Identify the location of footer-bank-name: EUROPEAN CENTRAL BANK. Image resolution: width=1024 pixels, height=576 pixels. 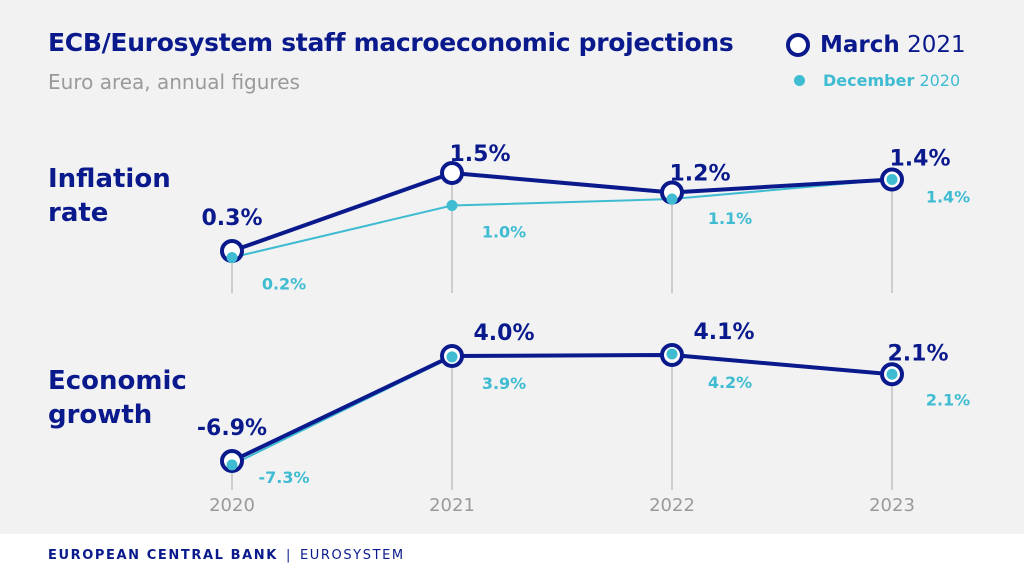
(163, 555).